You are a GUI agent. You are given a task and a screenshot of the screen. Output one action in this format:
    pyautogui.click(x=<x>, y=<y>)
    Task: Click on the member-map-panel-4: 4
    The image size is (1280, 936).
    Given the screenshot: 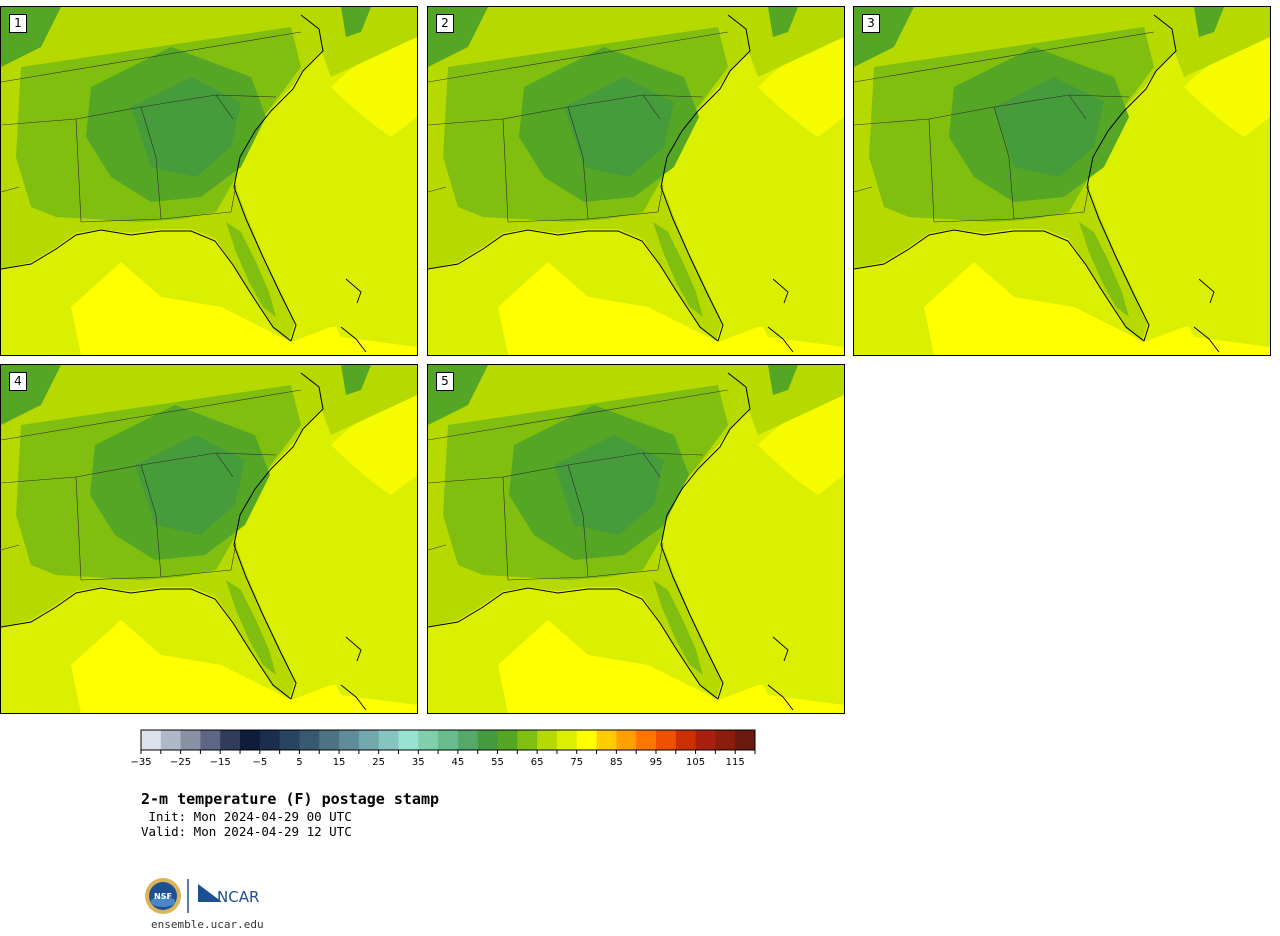 What is the action you would take?
    pyautogui.click(x=209, y=539)
    